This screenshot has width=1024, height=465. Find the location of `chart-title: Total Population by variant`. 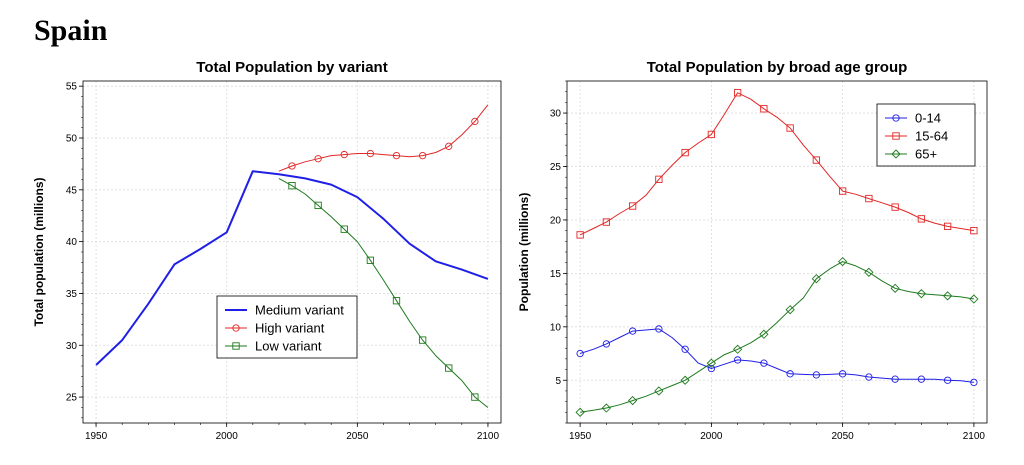

chart-title: Total Population by variant is located at coordinates (291, 67).